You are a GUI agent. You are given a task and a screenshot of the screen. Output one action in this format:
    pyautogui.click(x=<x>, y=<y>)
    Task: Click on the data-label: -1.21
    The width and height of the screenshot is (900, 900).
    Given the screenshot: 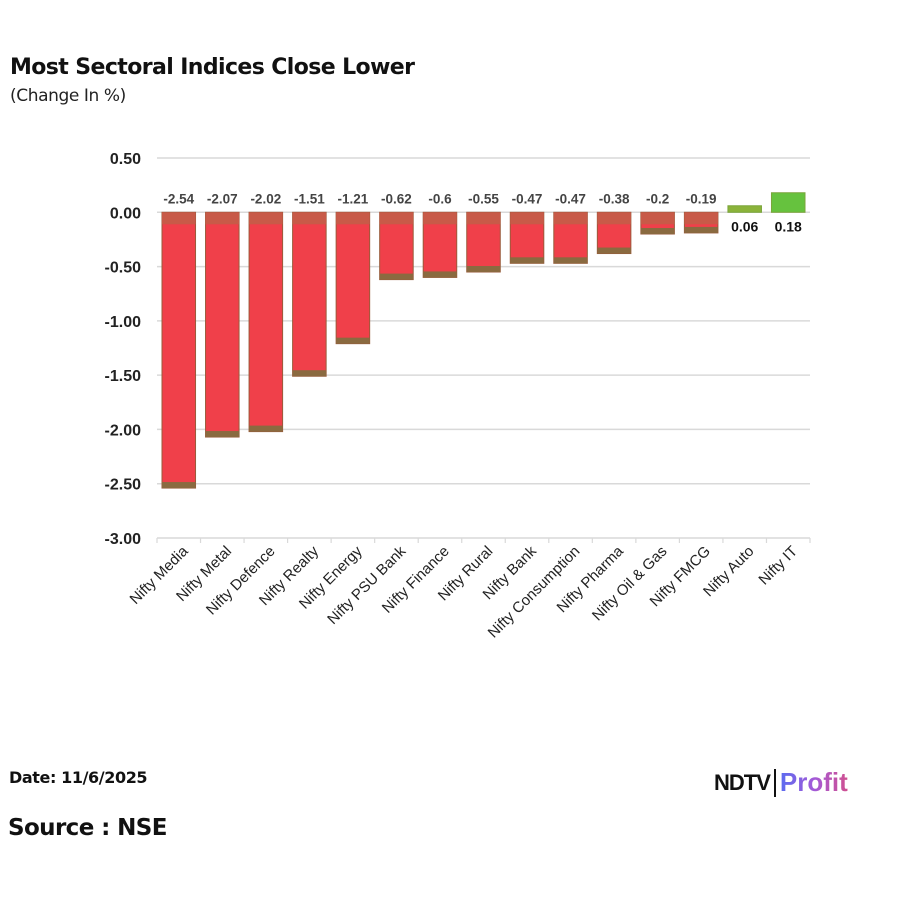 What is the action you would take?
    pyautogui.click(x=353, y=198)
    